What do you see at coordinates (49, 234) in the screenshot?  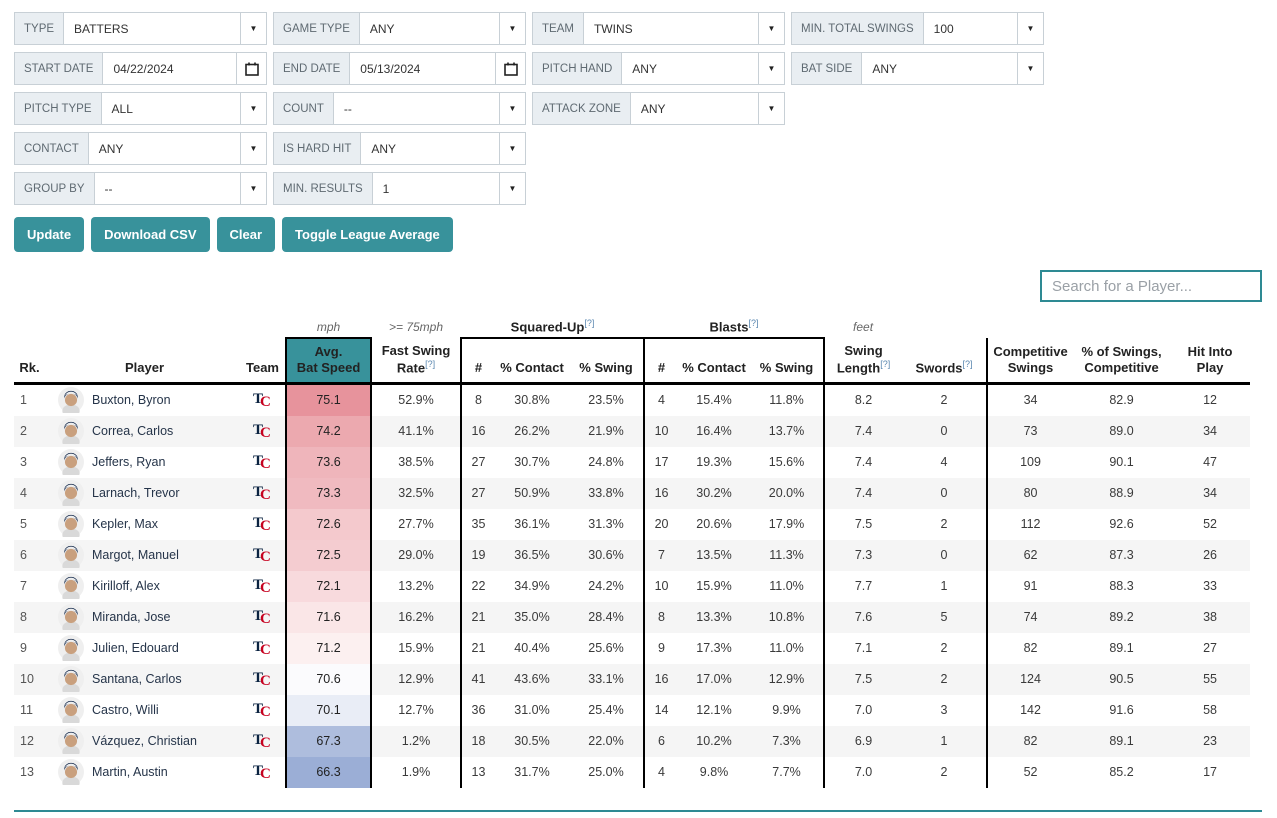 I see `action-button: Update` at bounding box center [49, 234].